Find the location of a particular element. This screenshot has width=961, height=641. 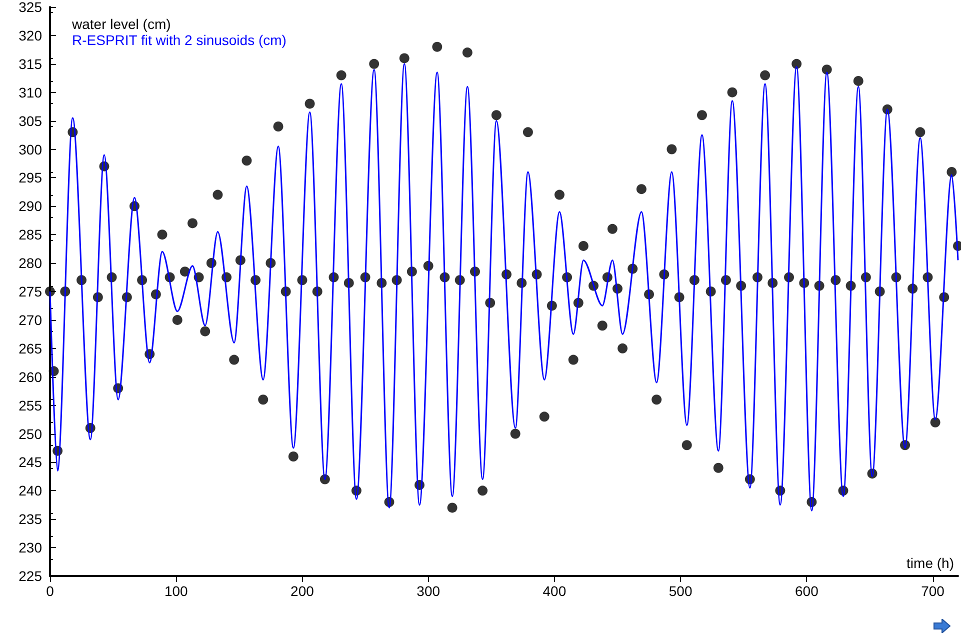

y-tick-label: 305 is located at coordinates (30, 120).